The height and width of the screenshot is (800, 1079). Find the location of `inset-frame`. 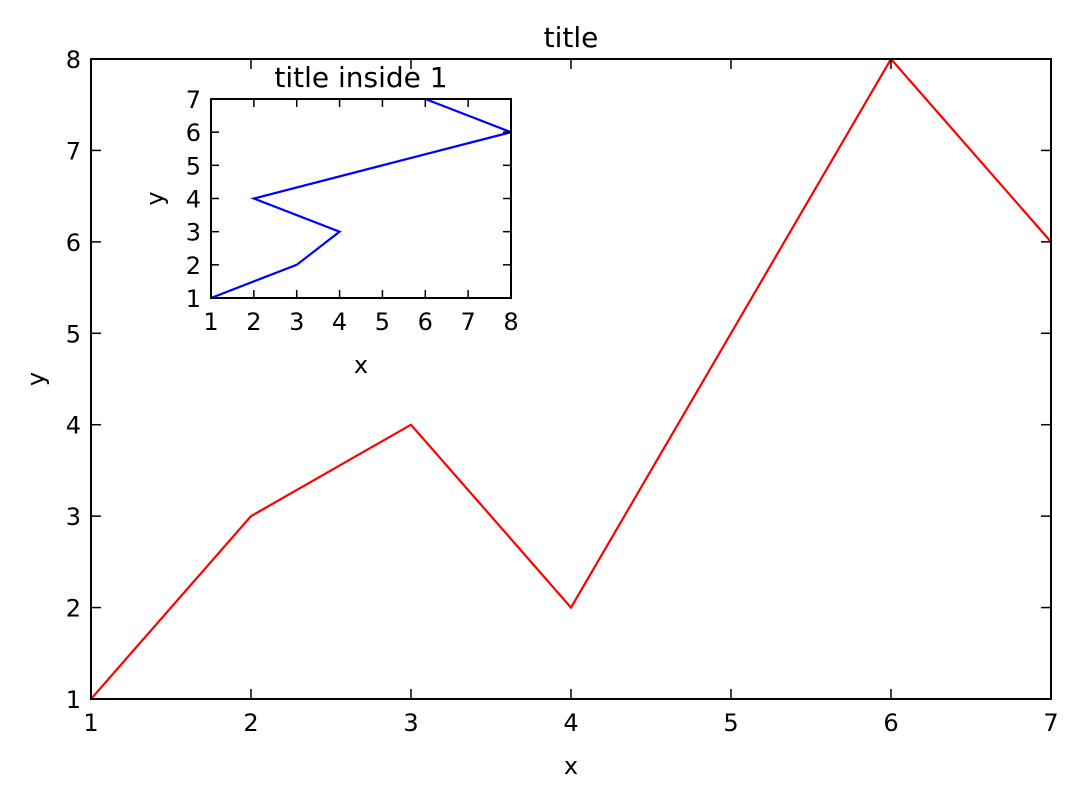

inset-frame is located at coordinates (361, 198).